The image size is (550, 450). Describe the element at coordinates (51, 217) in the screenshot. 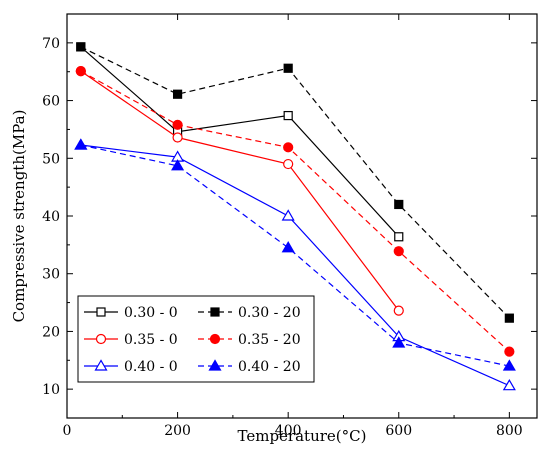

I see `y-tick-label: 40` at that location.